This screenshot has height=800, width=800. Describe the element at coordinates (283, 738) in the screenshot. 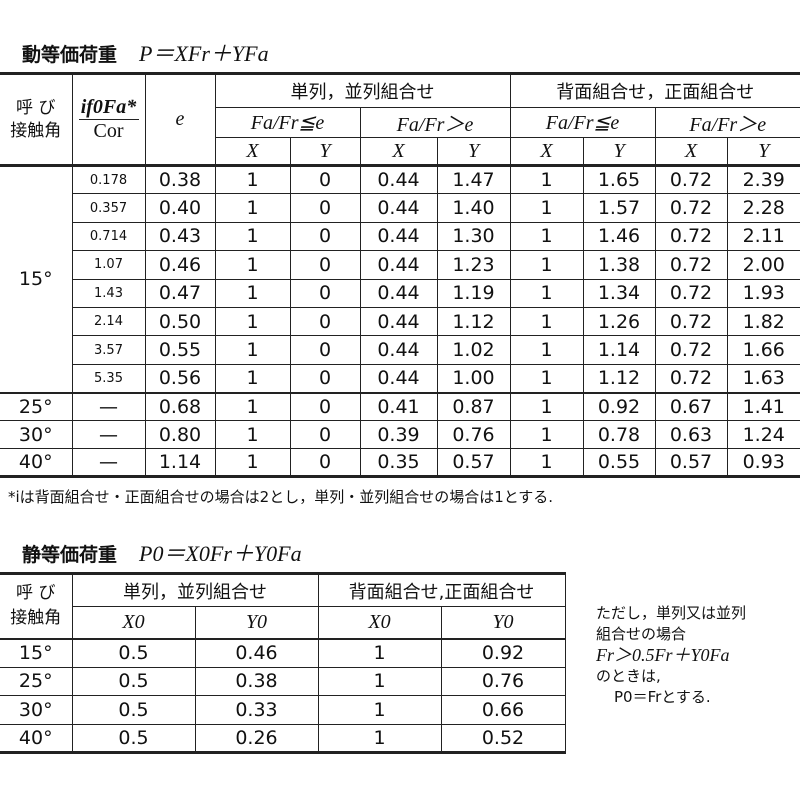

I see `table-row: 40° 0.5 0.26 1 0.52` at that location.